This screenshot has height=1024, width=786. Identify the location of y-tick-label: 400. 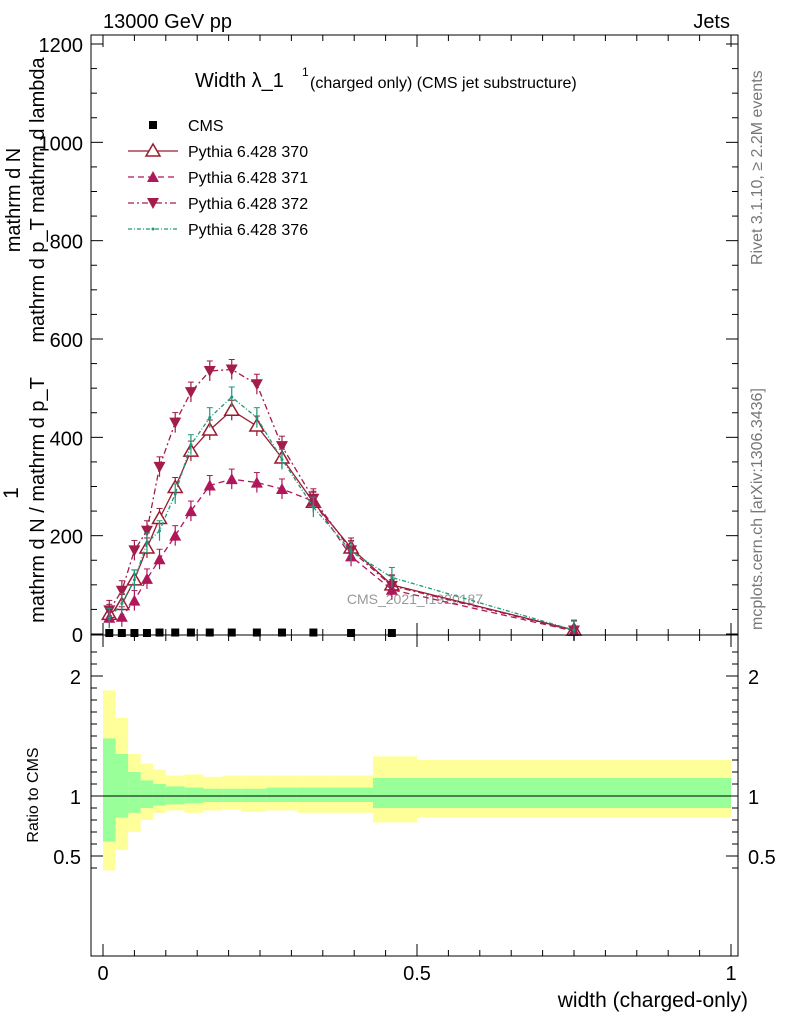
(66, 439).